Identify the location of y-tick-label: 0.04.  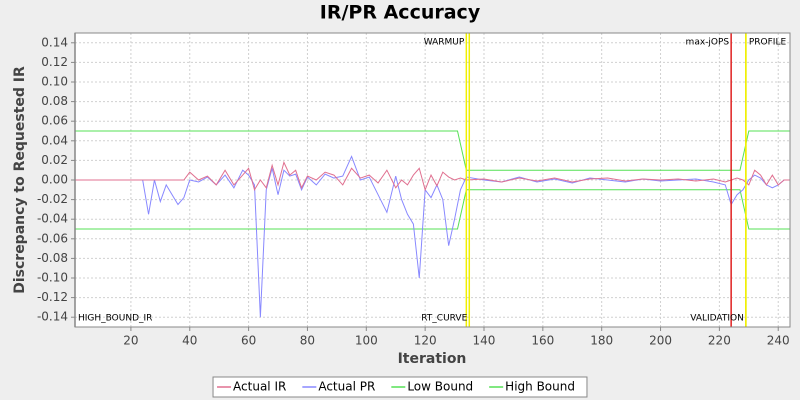
(54, 140).